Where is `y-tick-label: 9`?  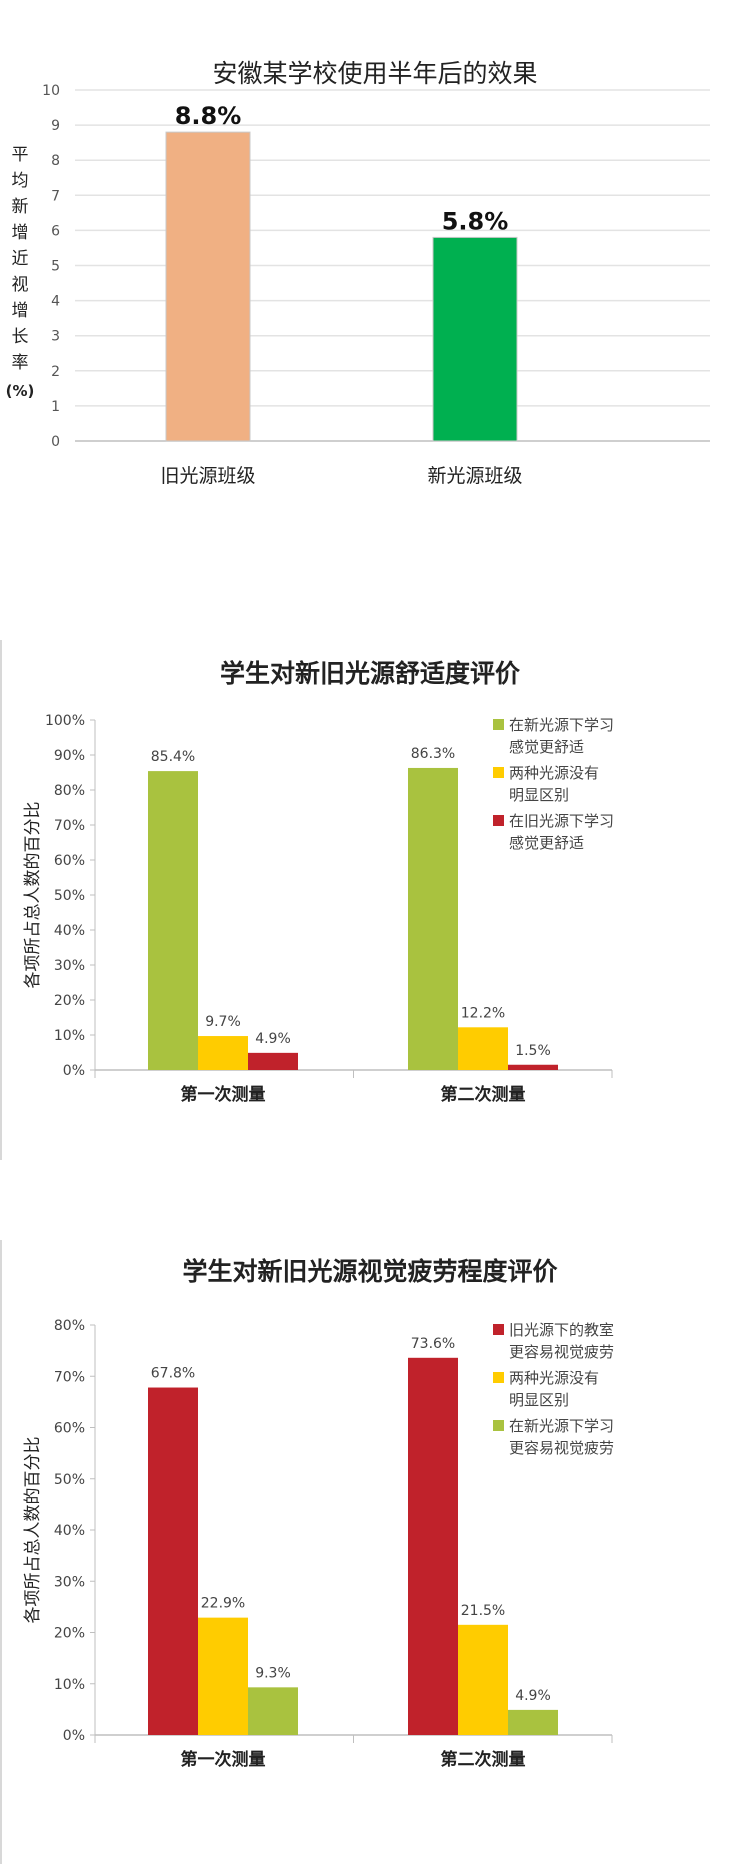 y-tick-label: 9 is located at coordinates (55, 126).